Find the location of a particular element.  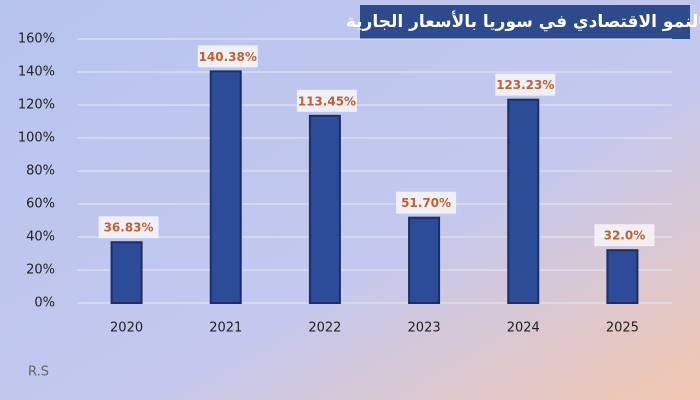

x-tick-label: 2022 is located at coordinates (324, 328).